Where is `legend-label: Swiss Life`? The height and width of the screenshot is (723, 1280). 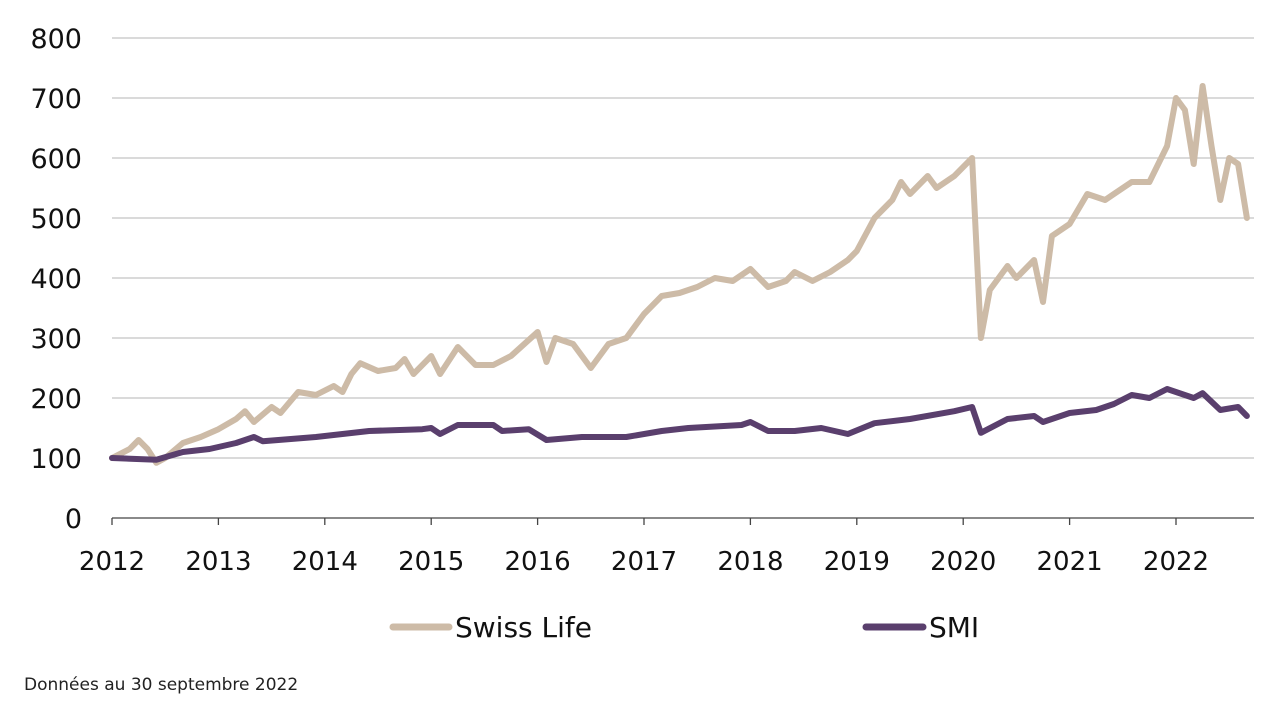 legend-label: Swiss Life is located at coordinates (523, 627).